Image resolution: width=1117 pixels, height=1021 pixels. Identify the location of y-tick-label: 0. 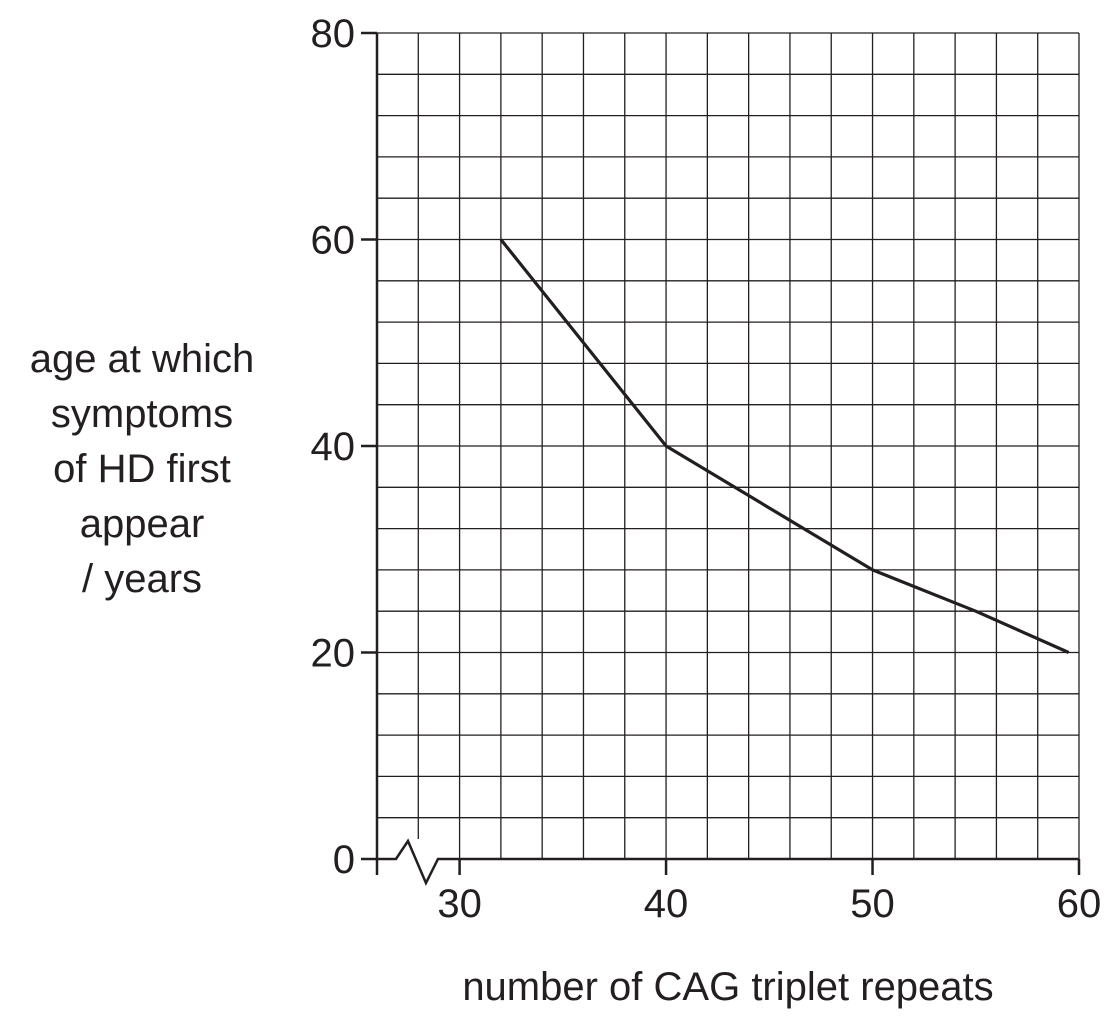
(344, 860).